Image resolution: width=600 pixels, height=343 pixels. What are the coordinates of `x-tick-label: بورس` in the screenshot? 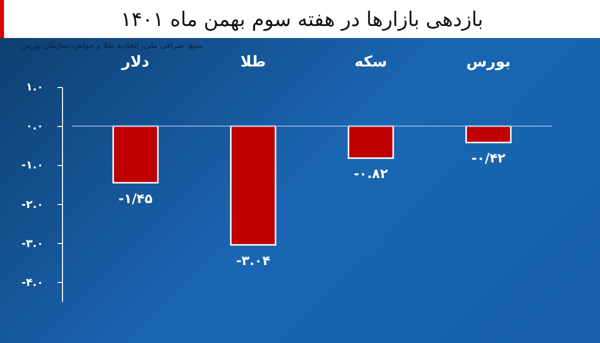 It's located at (488, 61).